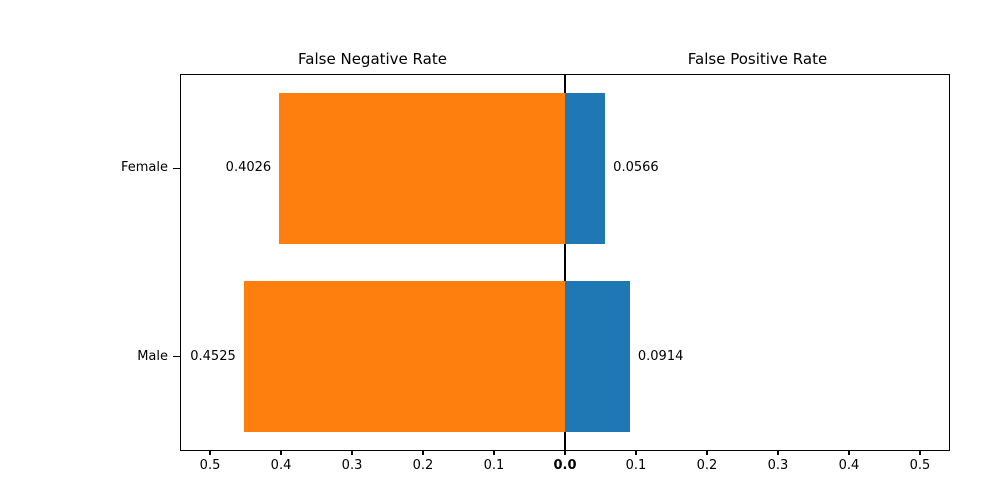 The height and width of the screenshot is (500, 1000). Describe the element at coordinates (660, 356) in the screenshot. I see `value-label-fpr-male: 0.0914` at that location.